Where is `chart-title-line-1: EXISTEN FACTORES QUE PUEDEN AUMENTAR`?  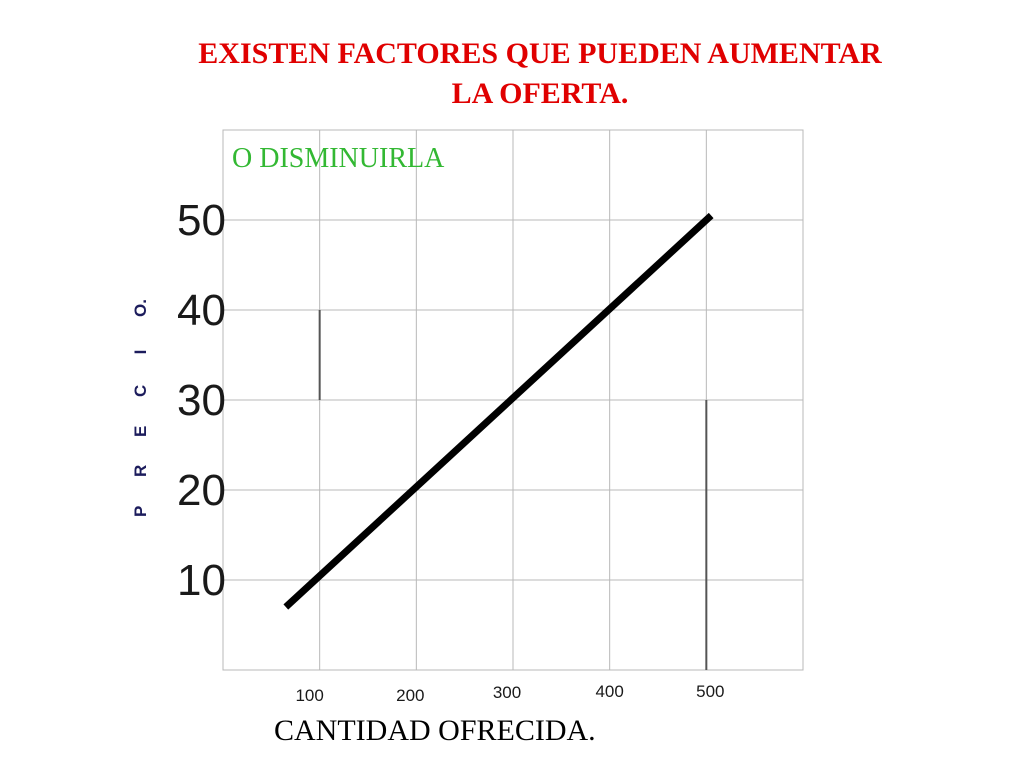
chart-title-line-1: EXISTEN FACTORES QUE PUEDEN AUMENTAR is located at coordinates (540, 53).